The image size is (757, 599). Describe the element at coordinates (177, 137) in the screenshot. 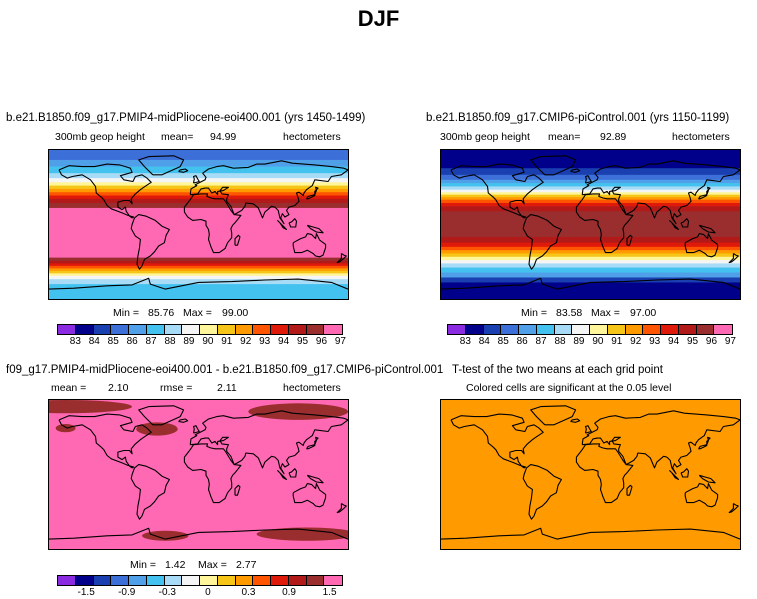

I see `panel1-mean-label: mean=` at that location.